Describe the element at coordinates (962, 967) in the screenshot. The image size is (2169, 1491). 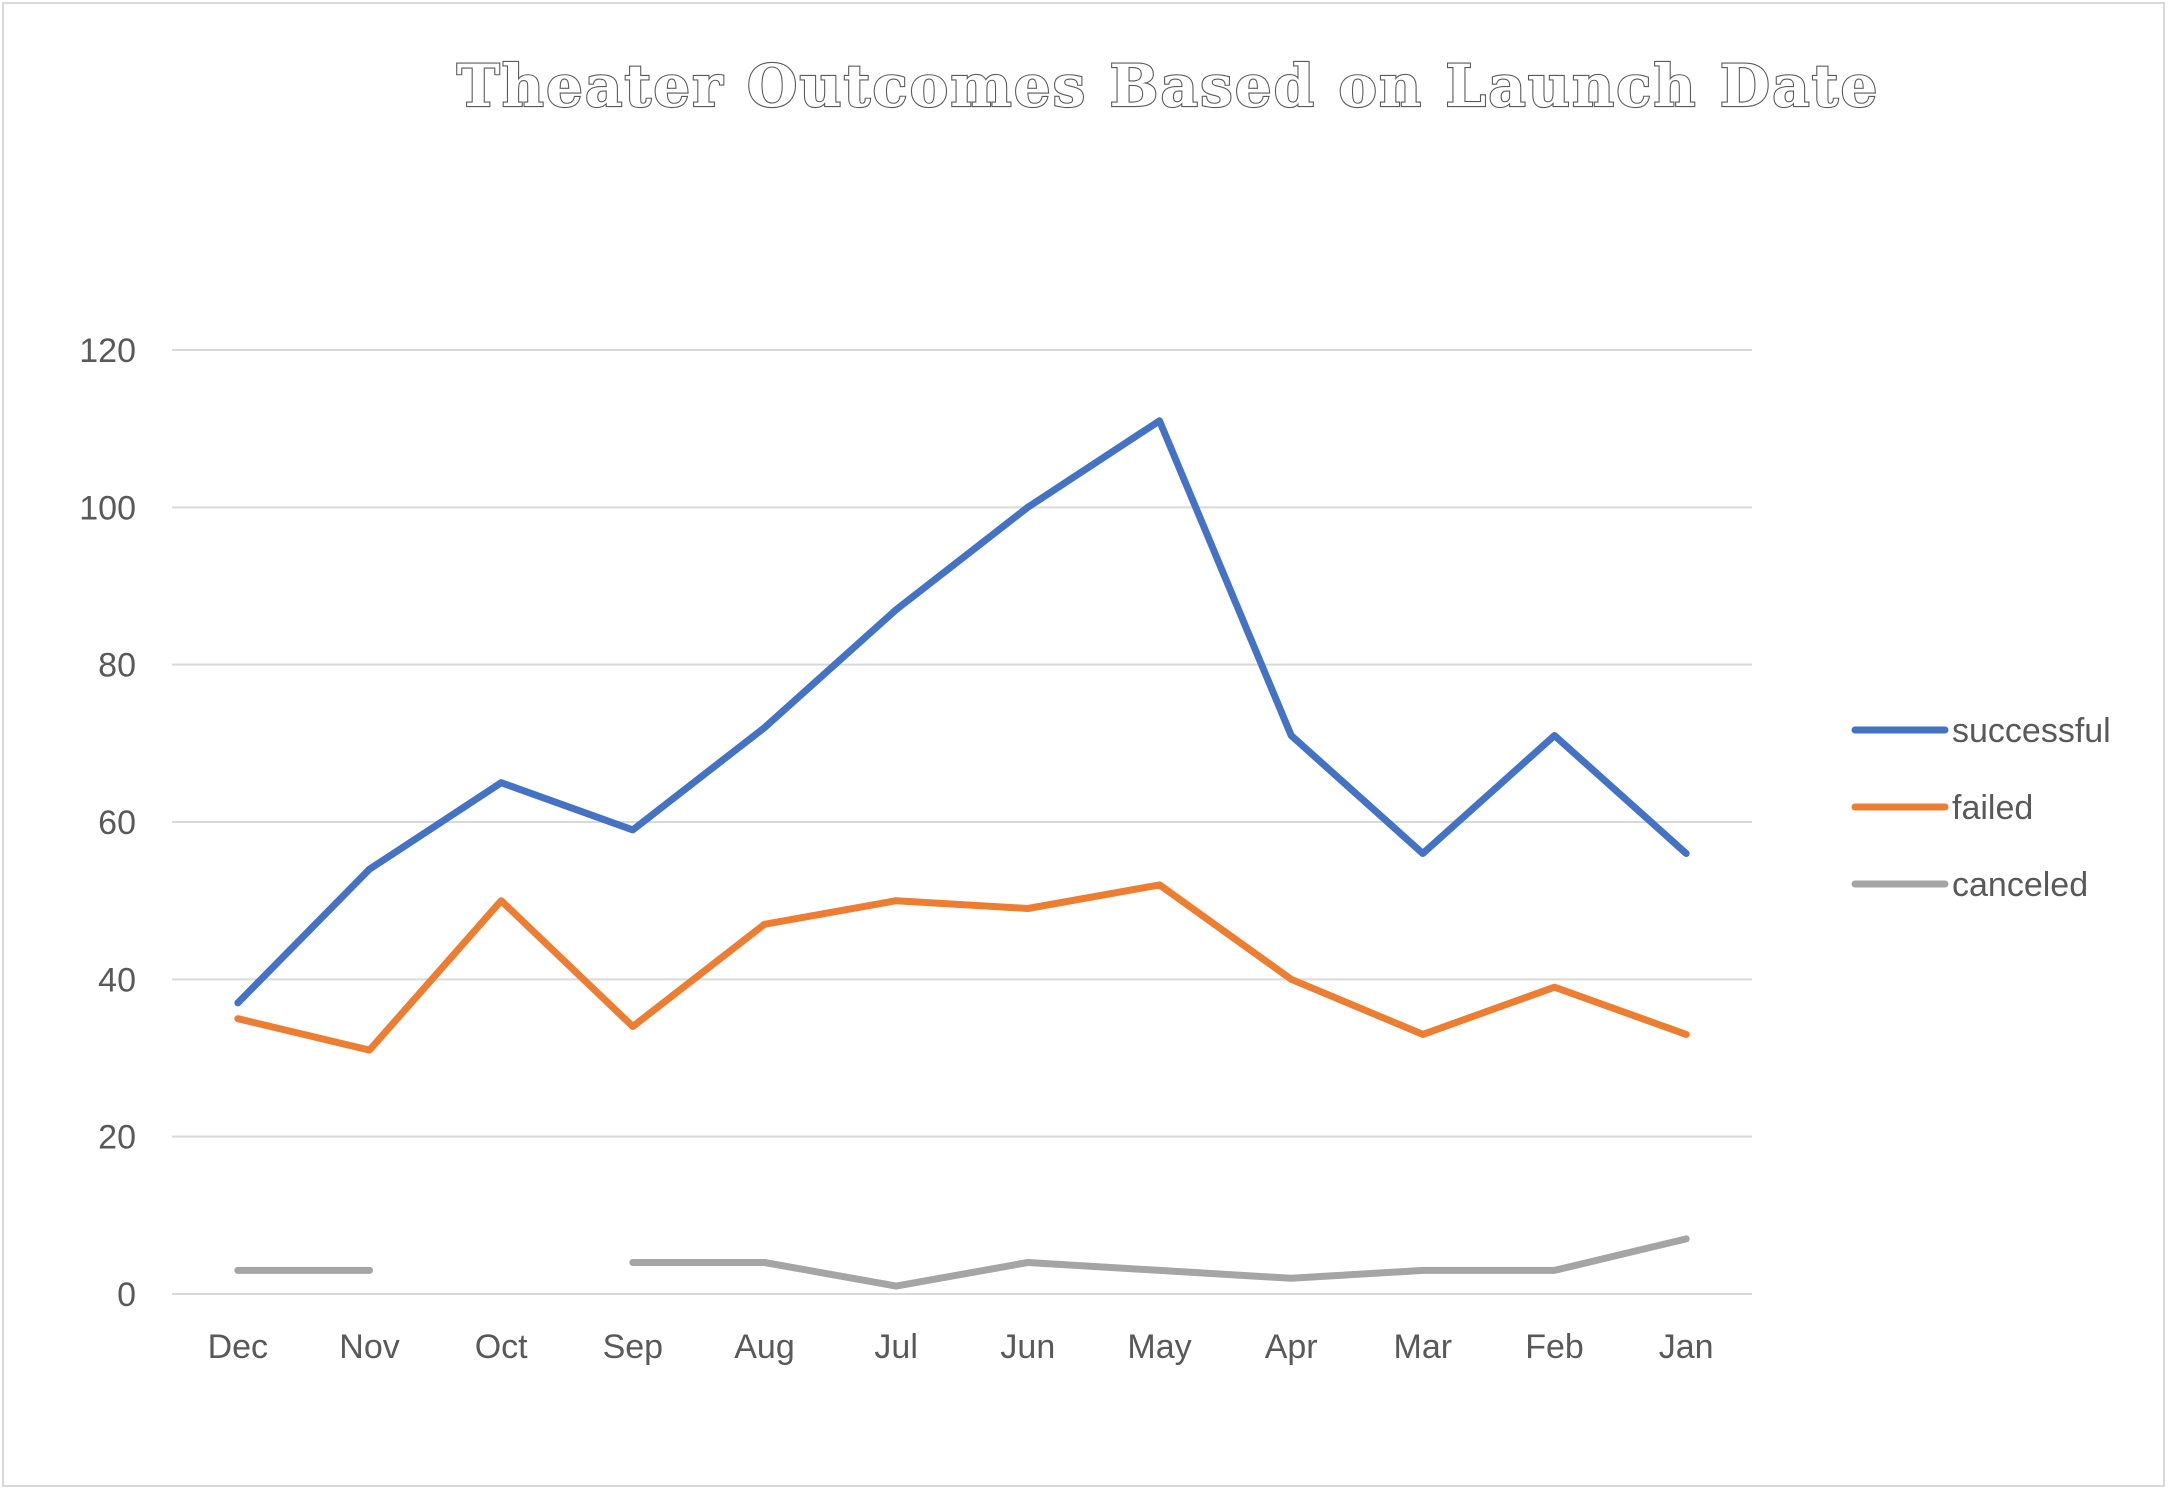
I see `series-line-failed` at that location.